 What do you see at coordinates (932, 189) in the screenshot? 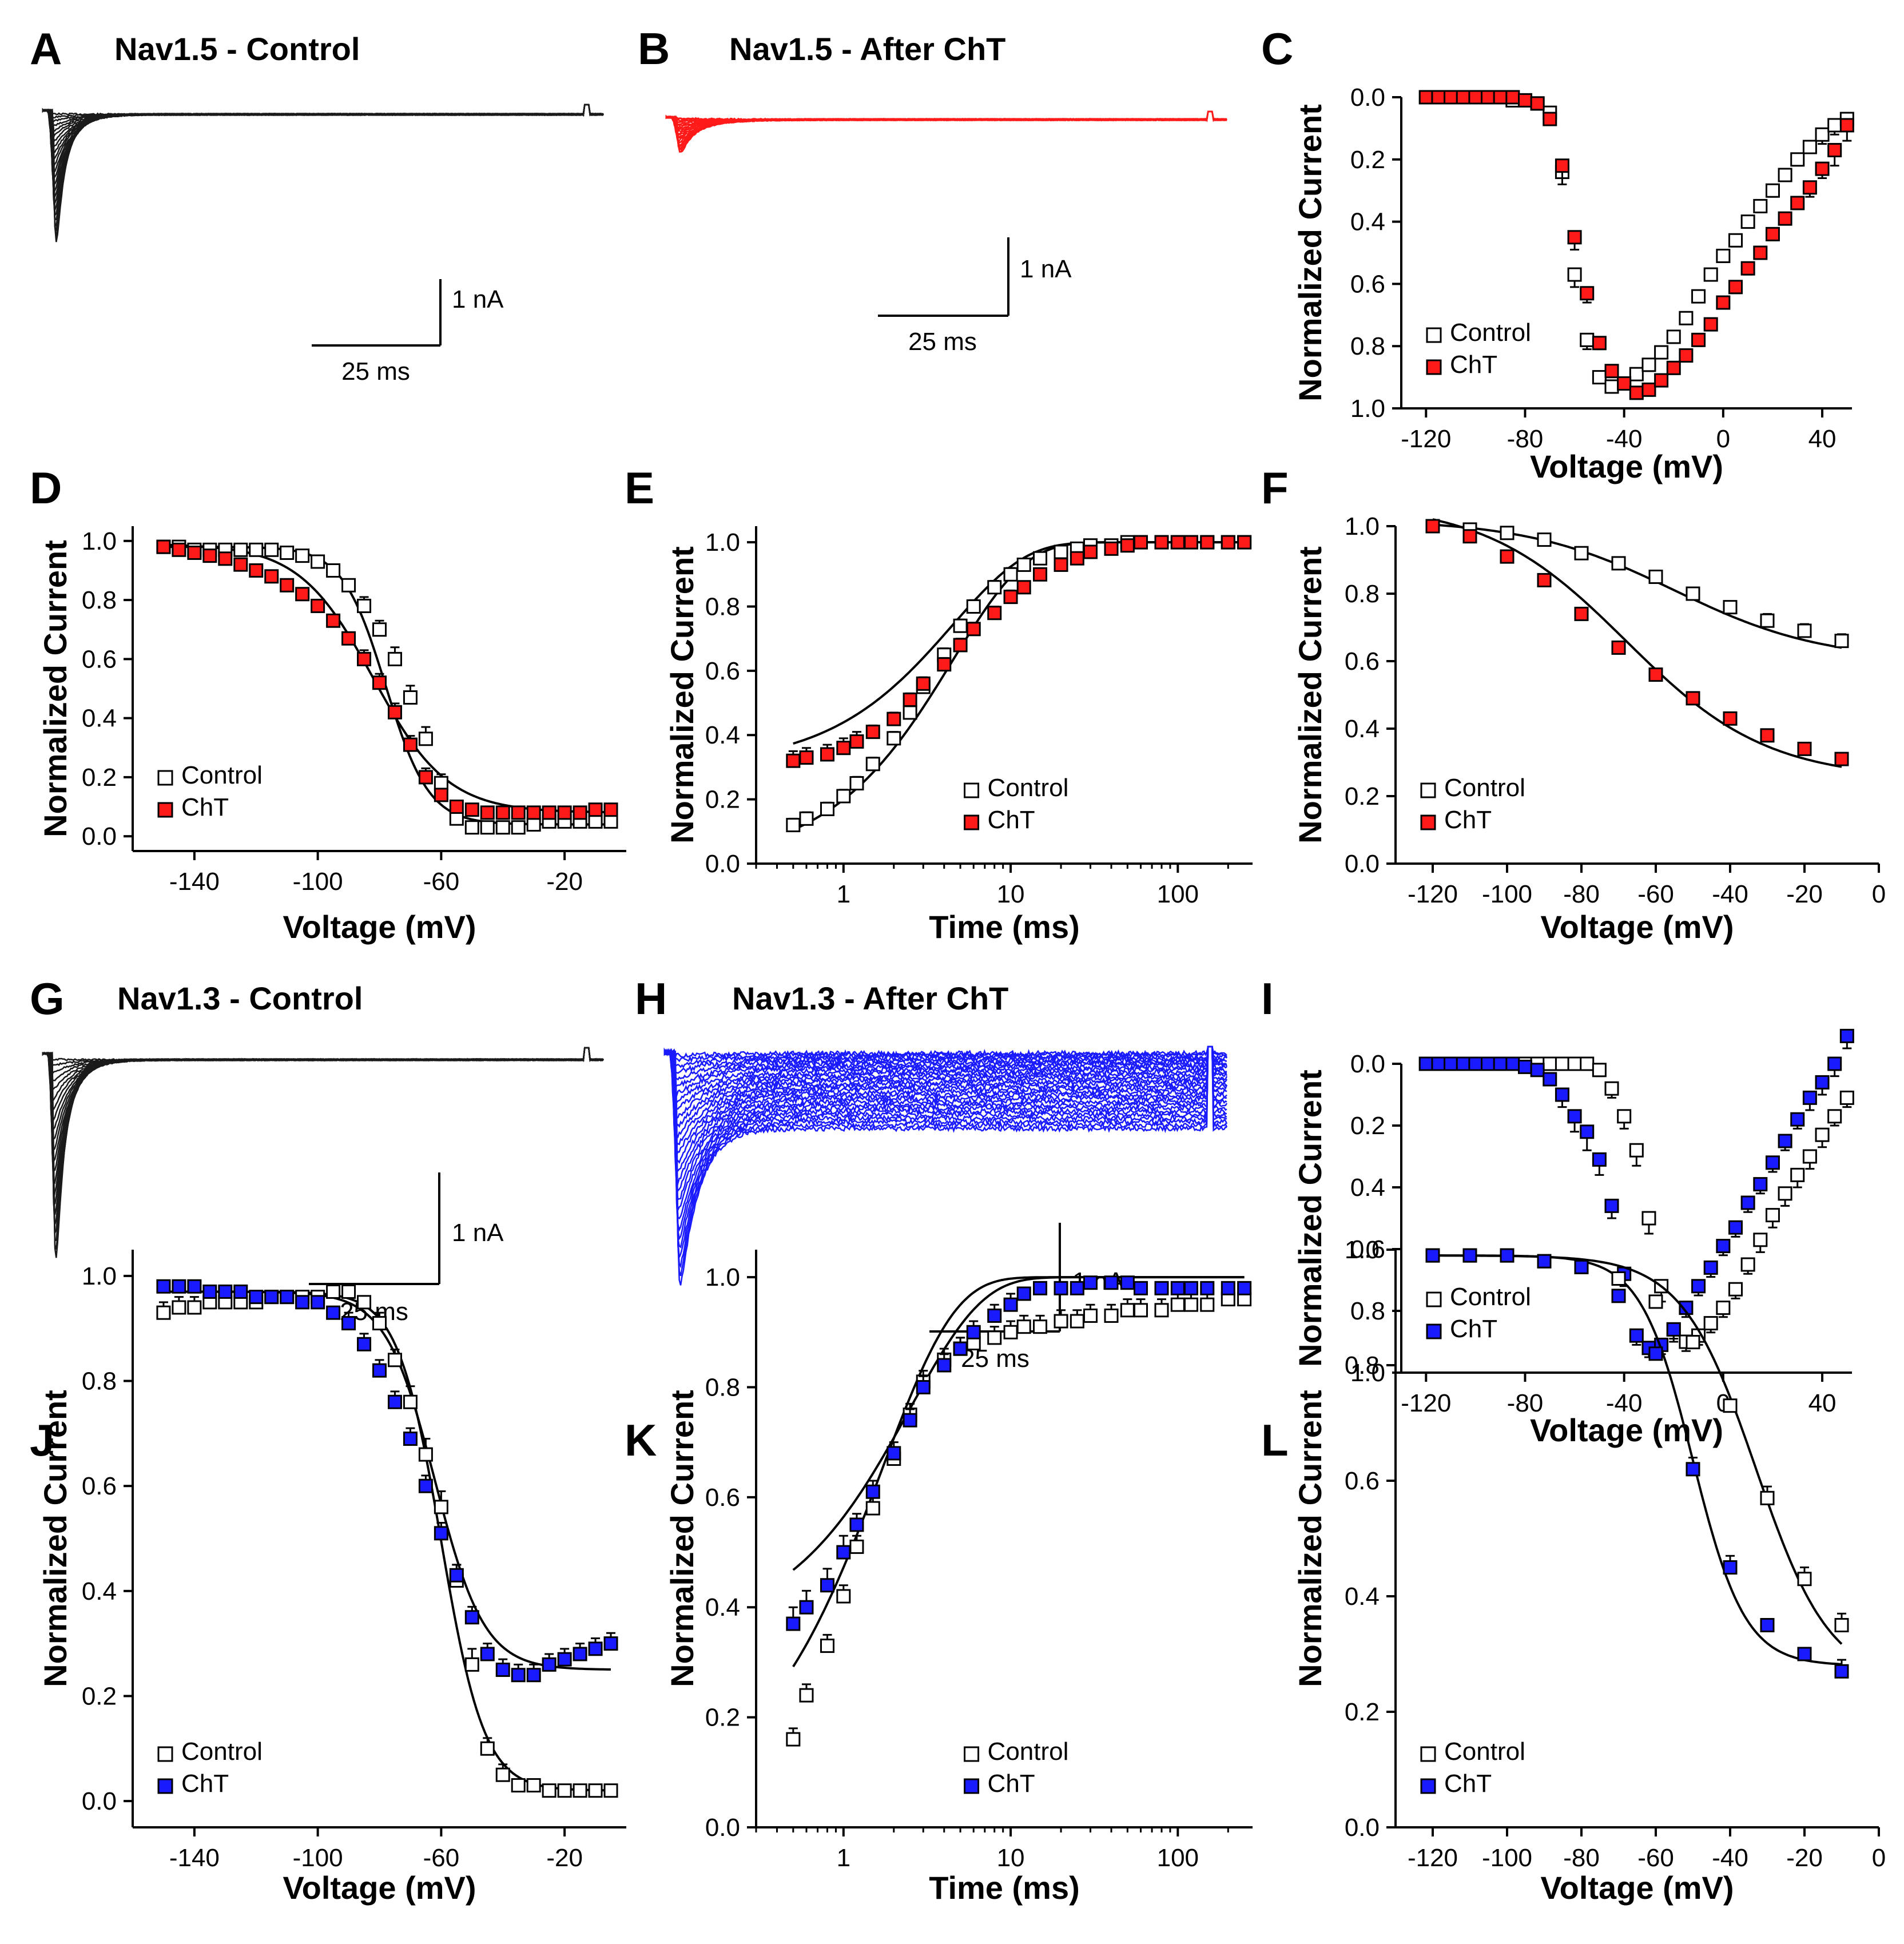
I see `panel-B: B Nav1.5 - After ChT 25 ms 1 nA` at bounding box center [932, 189].